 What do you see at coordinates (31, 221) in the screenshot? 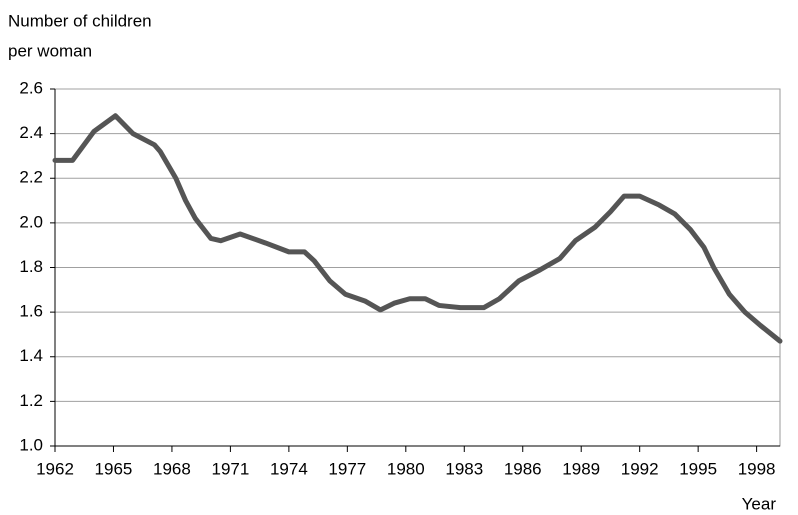
I see `y-tick-label: 2.0` at bounding box center [31, 221].